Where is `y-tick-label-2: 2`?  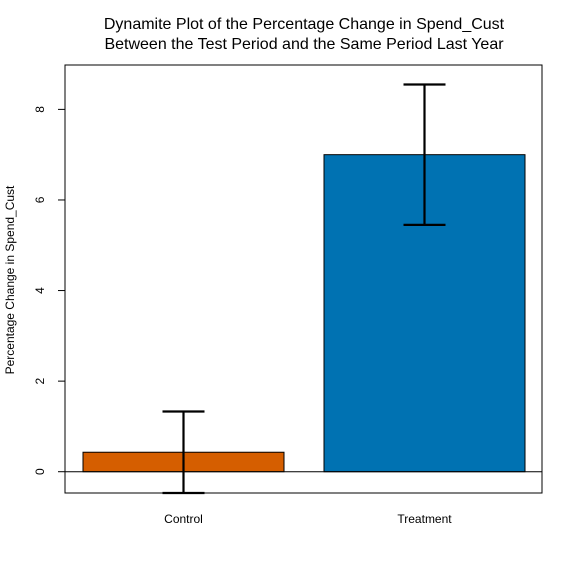
y-tick-label-2: 2 is located at coordinates (40, 380).